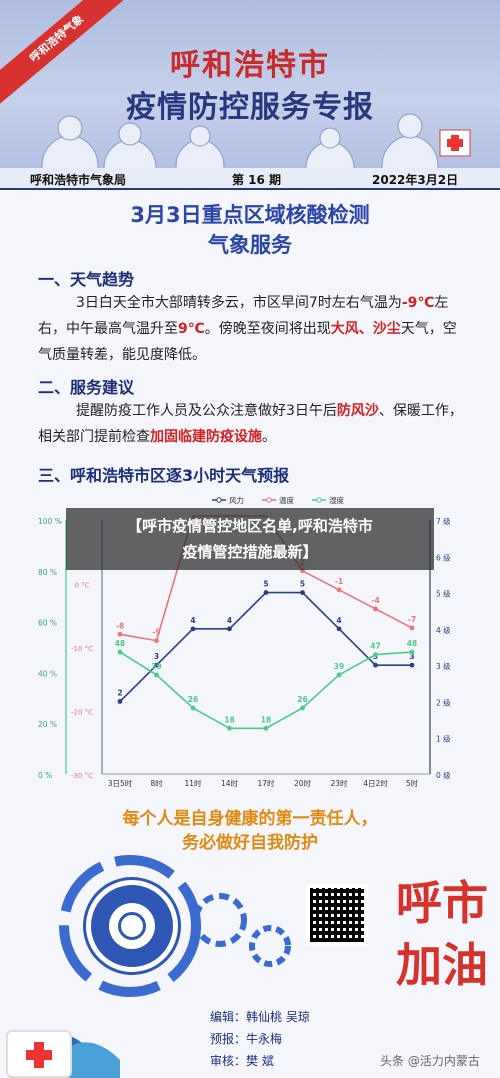 The height and width of the screenshot is (1078, 500). Describe the element at coordinates (339, 783) in the screenshot. I see `x-tick-label: 23时` at that location.